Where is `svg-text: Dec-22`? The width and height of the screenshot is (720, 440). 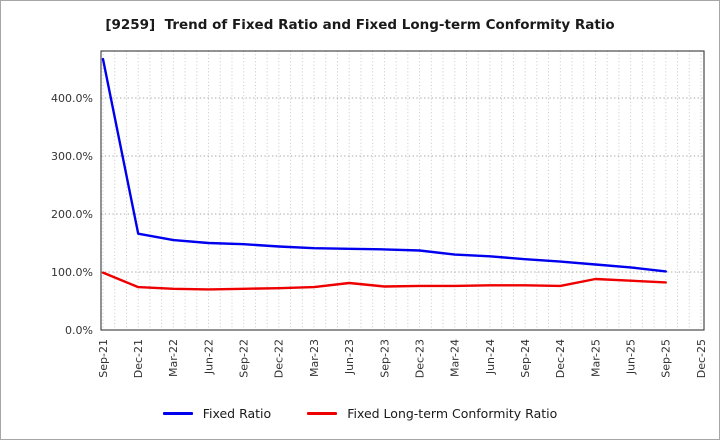
svg-text: Dec-22 is located at coordinates (279, 358).